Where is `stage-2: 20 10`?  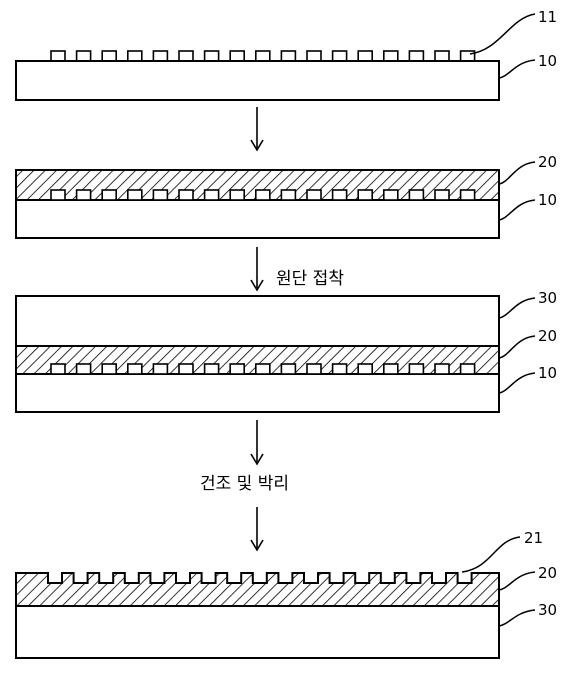
stage-2: 20 10 is located at coordinates (286, 196).